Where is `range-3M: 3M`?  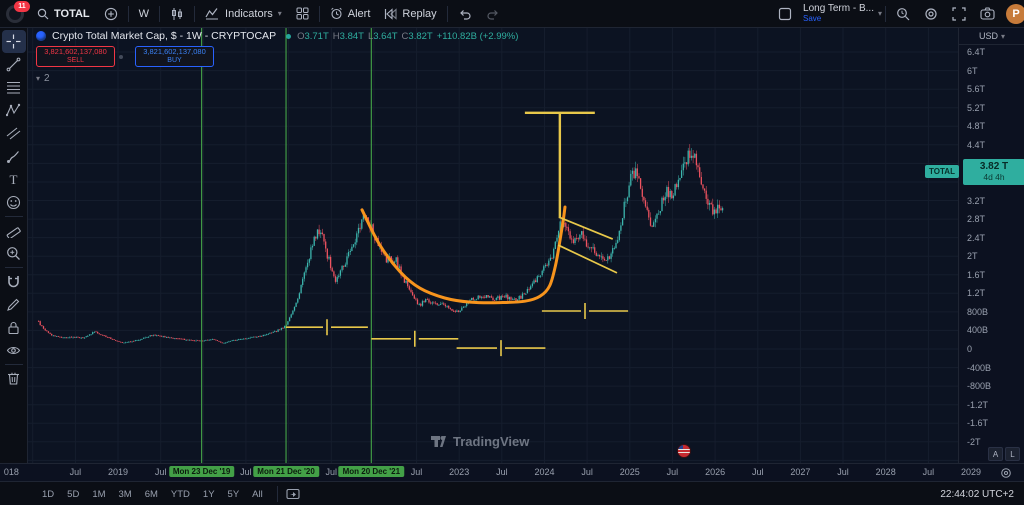
range-3M: 3M is located at coordinates (125, 494).